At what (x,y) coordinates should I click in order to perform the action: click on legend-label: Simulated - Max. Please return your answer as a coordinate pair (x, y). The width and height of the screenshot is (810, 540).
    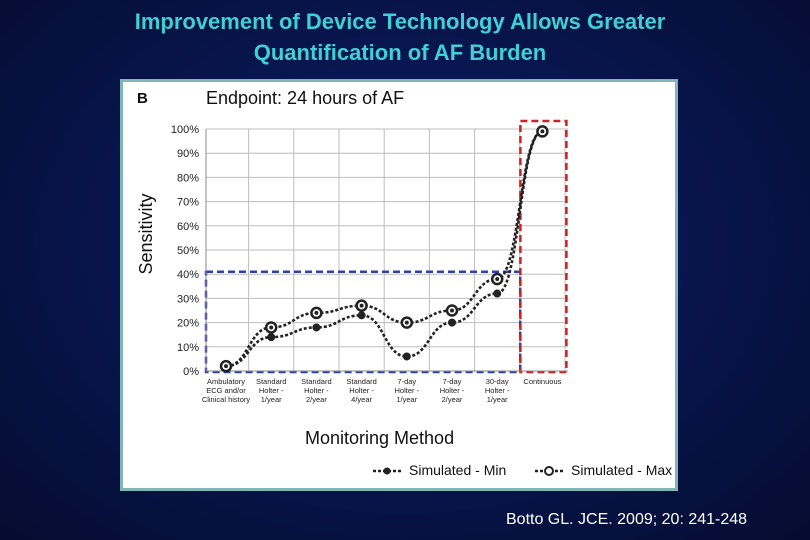
    Looking at the image, I should click on (621, 470).